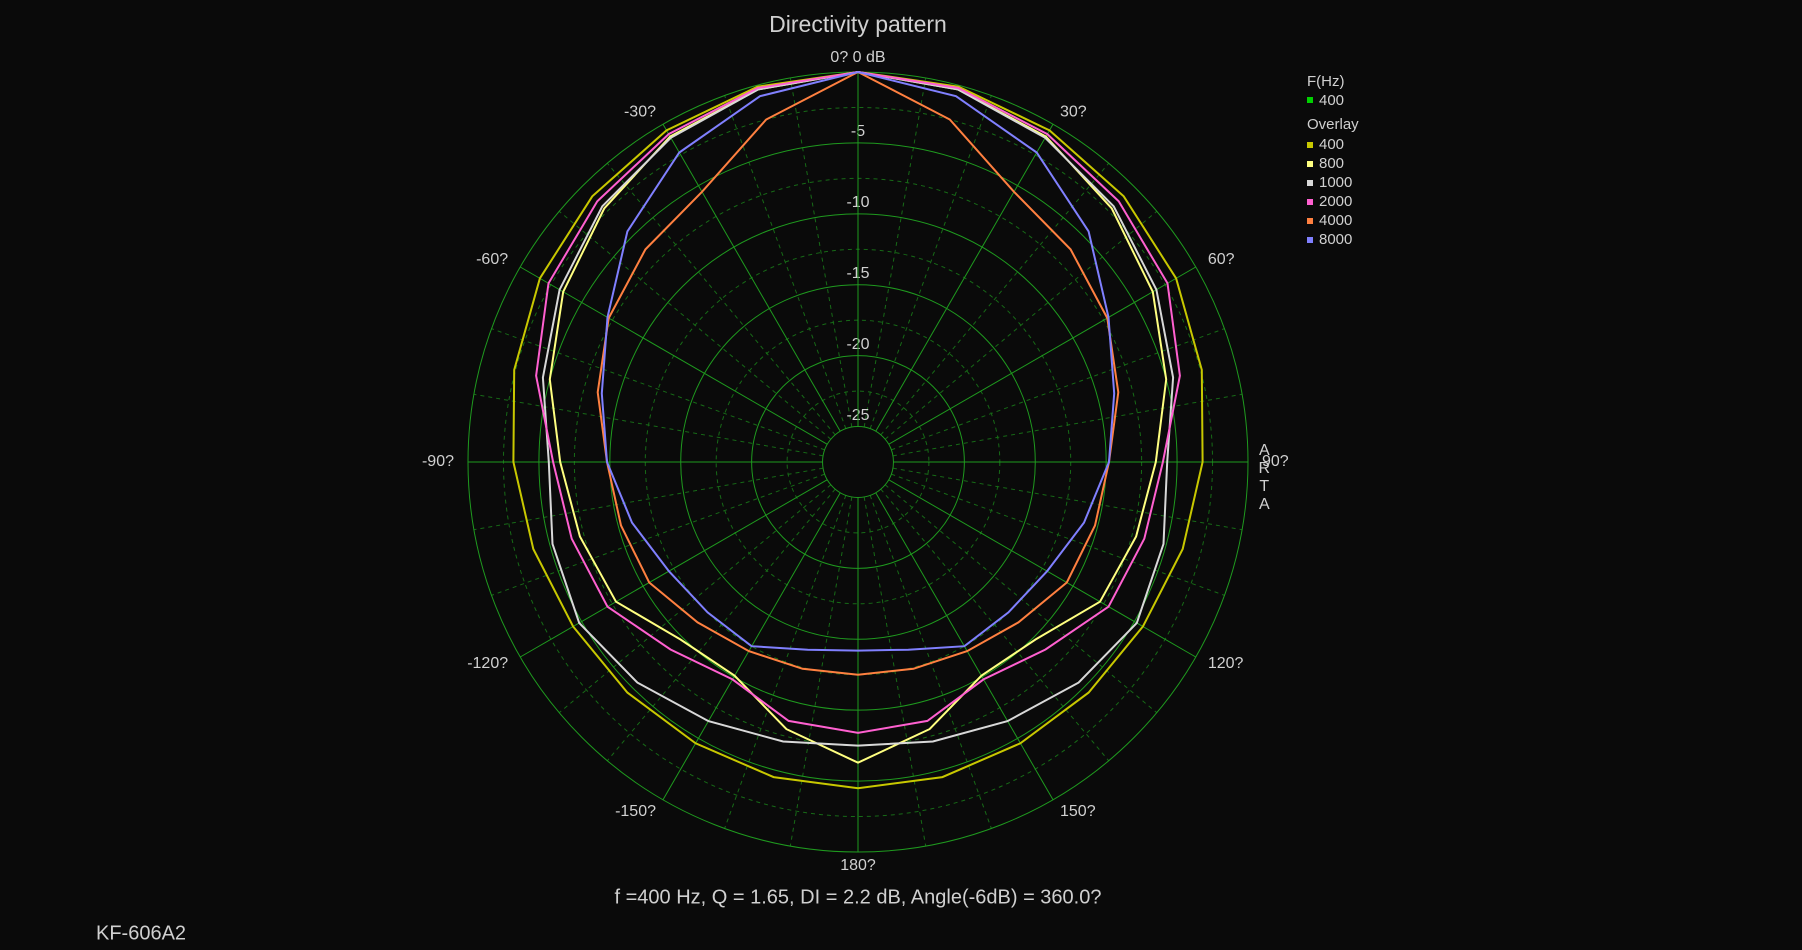 The height and width of the screenshot is (950, 1802). I want to click on angle-tick-label: -150?, so click(635, 811).